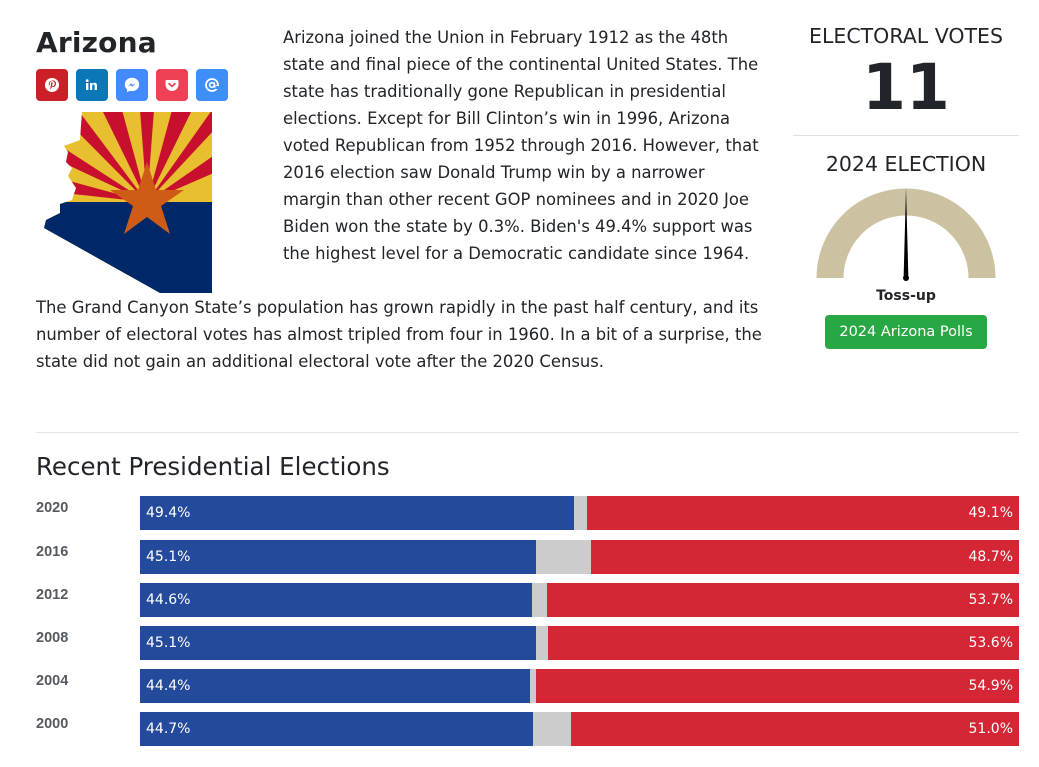 The width and height of the screenshot is (1039, 767). I want to click on election-row: 2012 44.6% 53.7%, so click(527, 600).